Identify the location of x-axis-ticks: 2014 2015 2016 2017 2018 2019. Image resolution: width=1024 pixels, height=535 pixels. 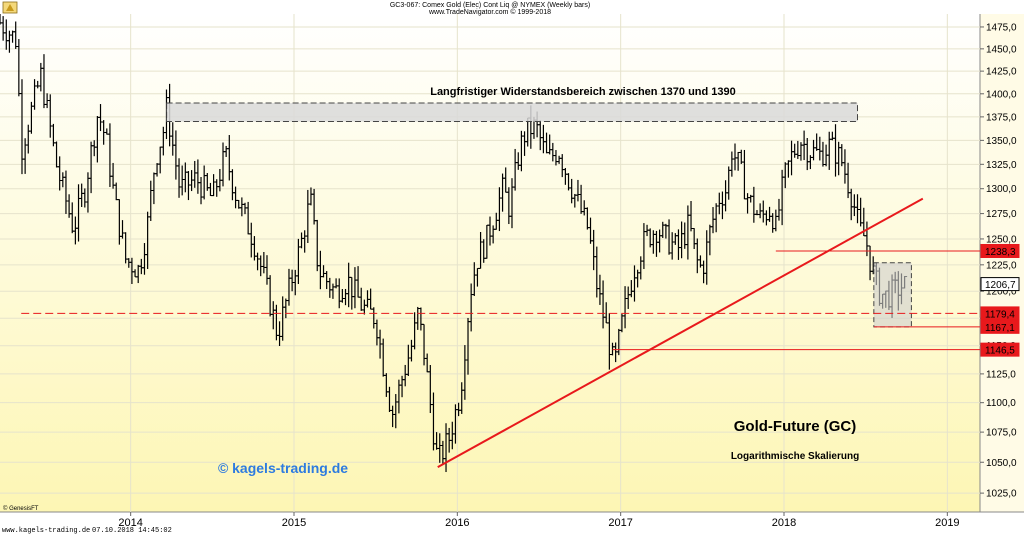
(539, 520).